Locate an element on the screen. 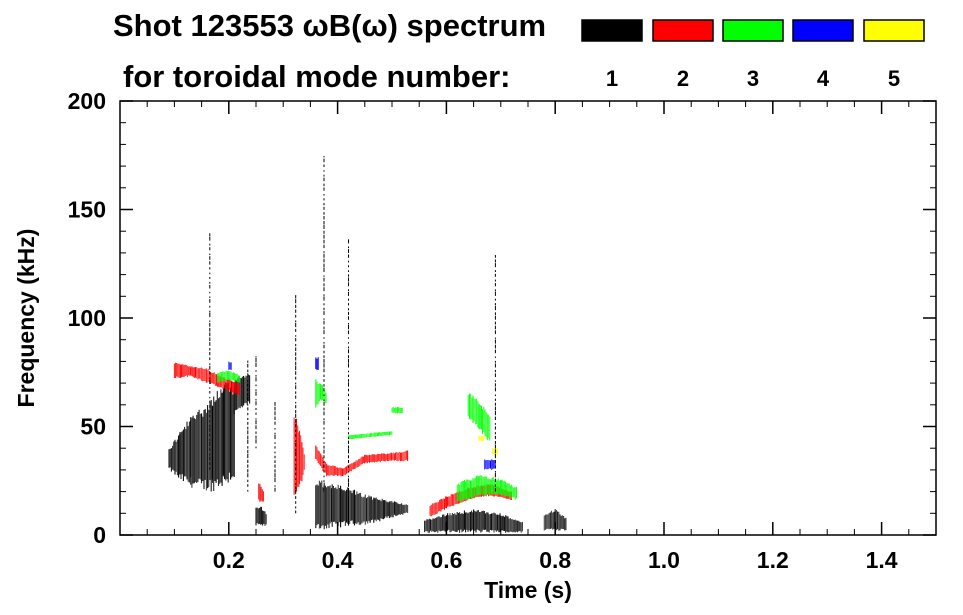 The height and width of the screenshot is (615, 963). legend-label-mode-1: 1 is located at coordinates (612, 78).